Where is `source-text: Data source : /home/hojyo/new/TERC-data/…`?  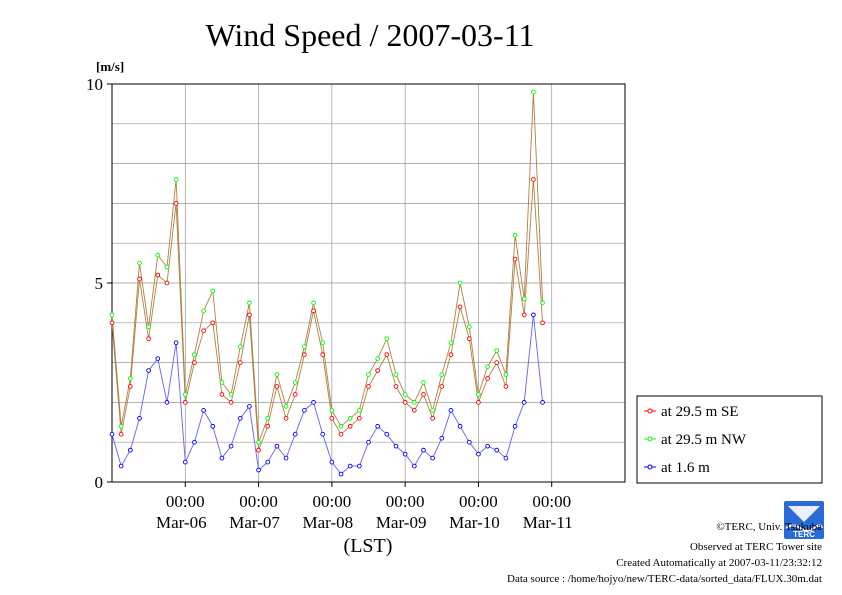
source-text: Data source : /home/hojyo/new/TERC-data/… is located at coordinates (664, 579).